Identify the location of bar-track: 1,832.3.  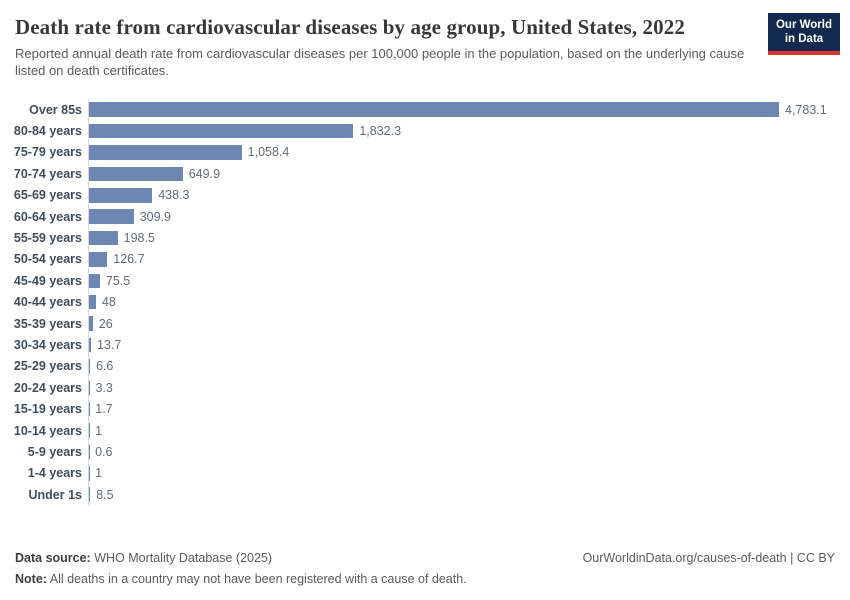
(469, 131).